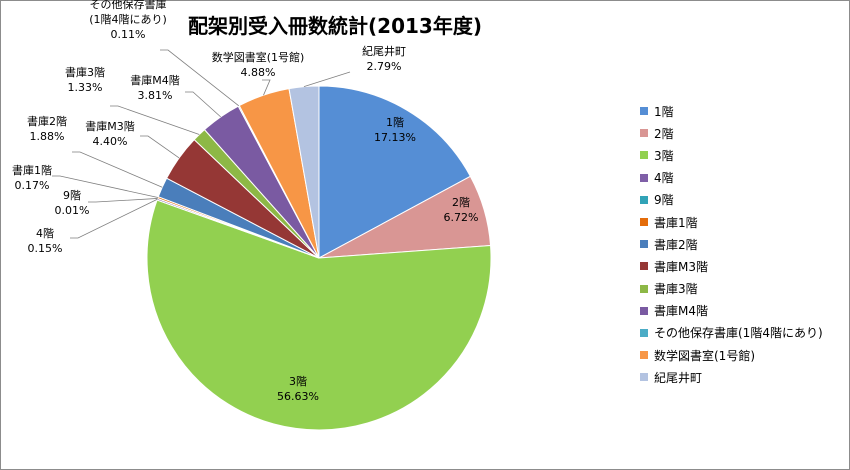  I want to click on slice-label: 書庫3階 1.33%, so click(85, 79).